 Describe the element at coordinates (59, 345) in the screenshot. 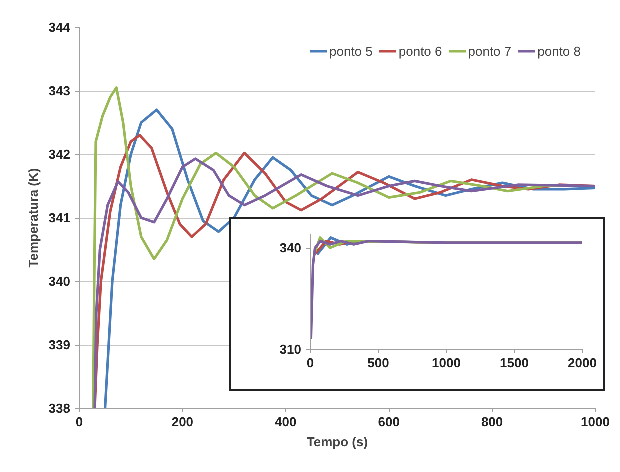

I see `y-tick-label: 339` at that location.